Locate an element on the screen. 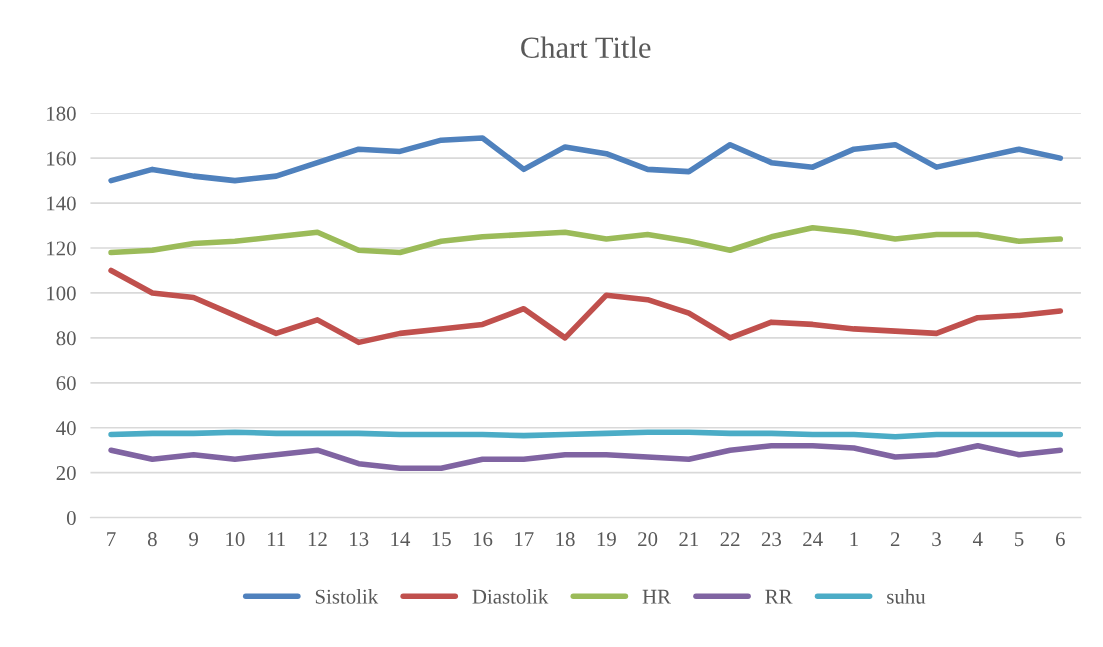  x-tick-label: 10 is located at coordinates (235, 539).